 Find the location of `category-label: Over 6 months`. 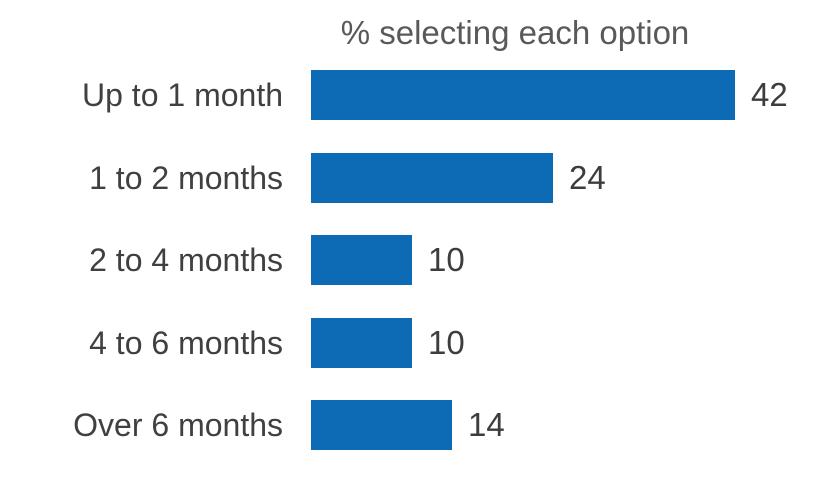

category-label: Over 6 months is located at coordinates (178, 425).